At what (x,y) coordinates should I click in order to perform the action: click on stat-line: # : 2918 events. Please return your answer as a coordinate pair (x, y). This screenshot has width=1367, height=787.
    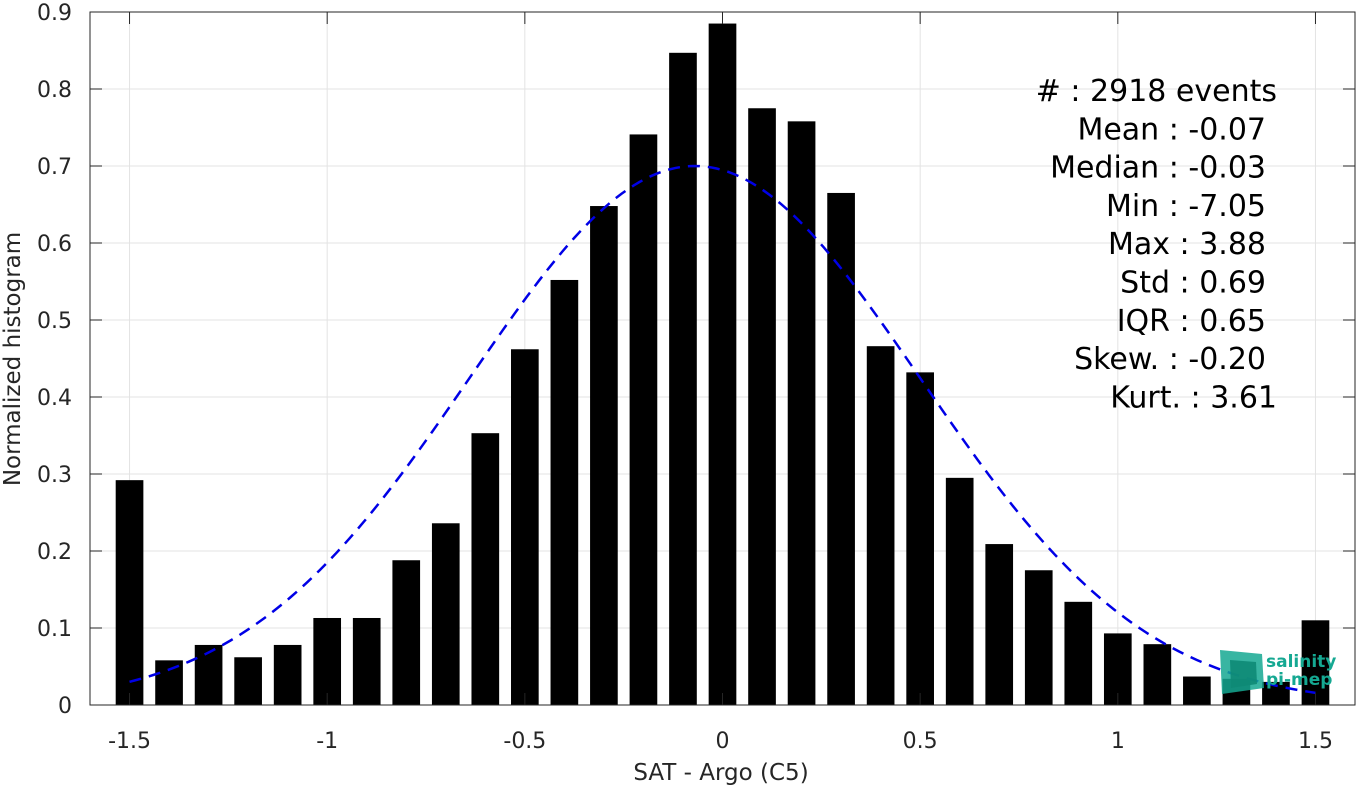
    Looking at the image, I should click on (1156, 91).